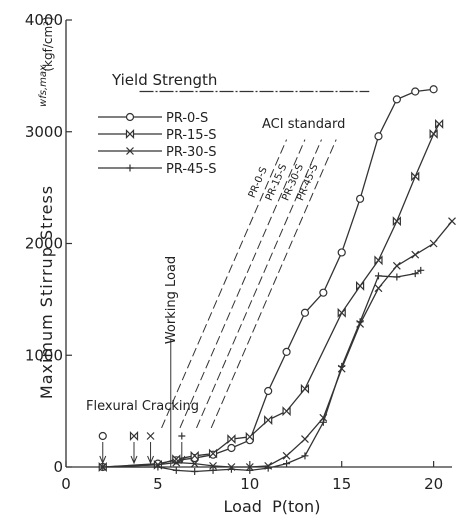 The width and height of the screenshot is (467, 520). I want to click on legend-label: PR-30-S, so click(191, 152).